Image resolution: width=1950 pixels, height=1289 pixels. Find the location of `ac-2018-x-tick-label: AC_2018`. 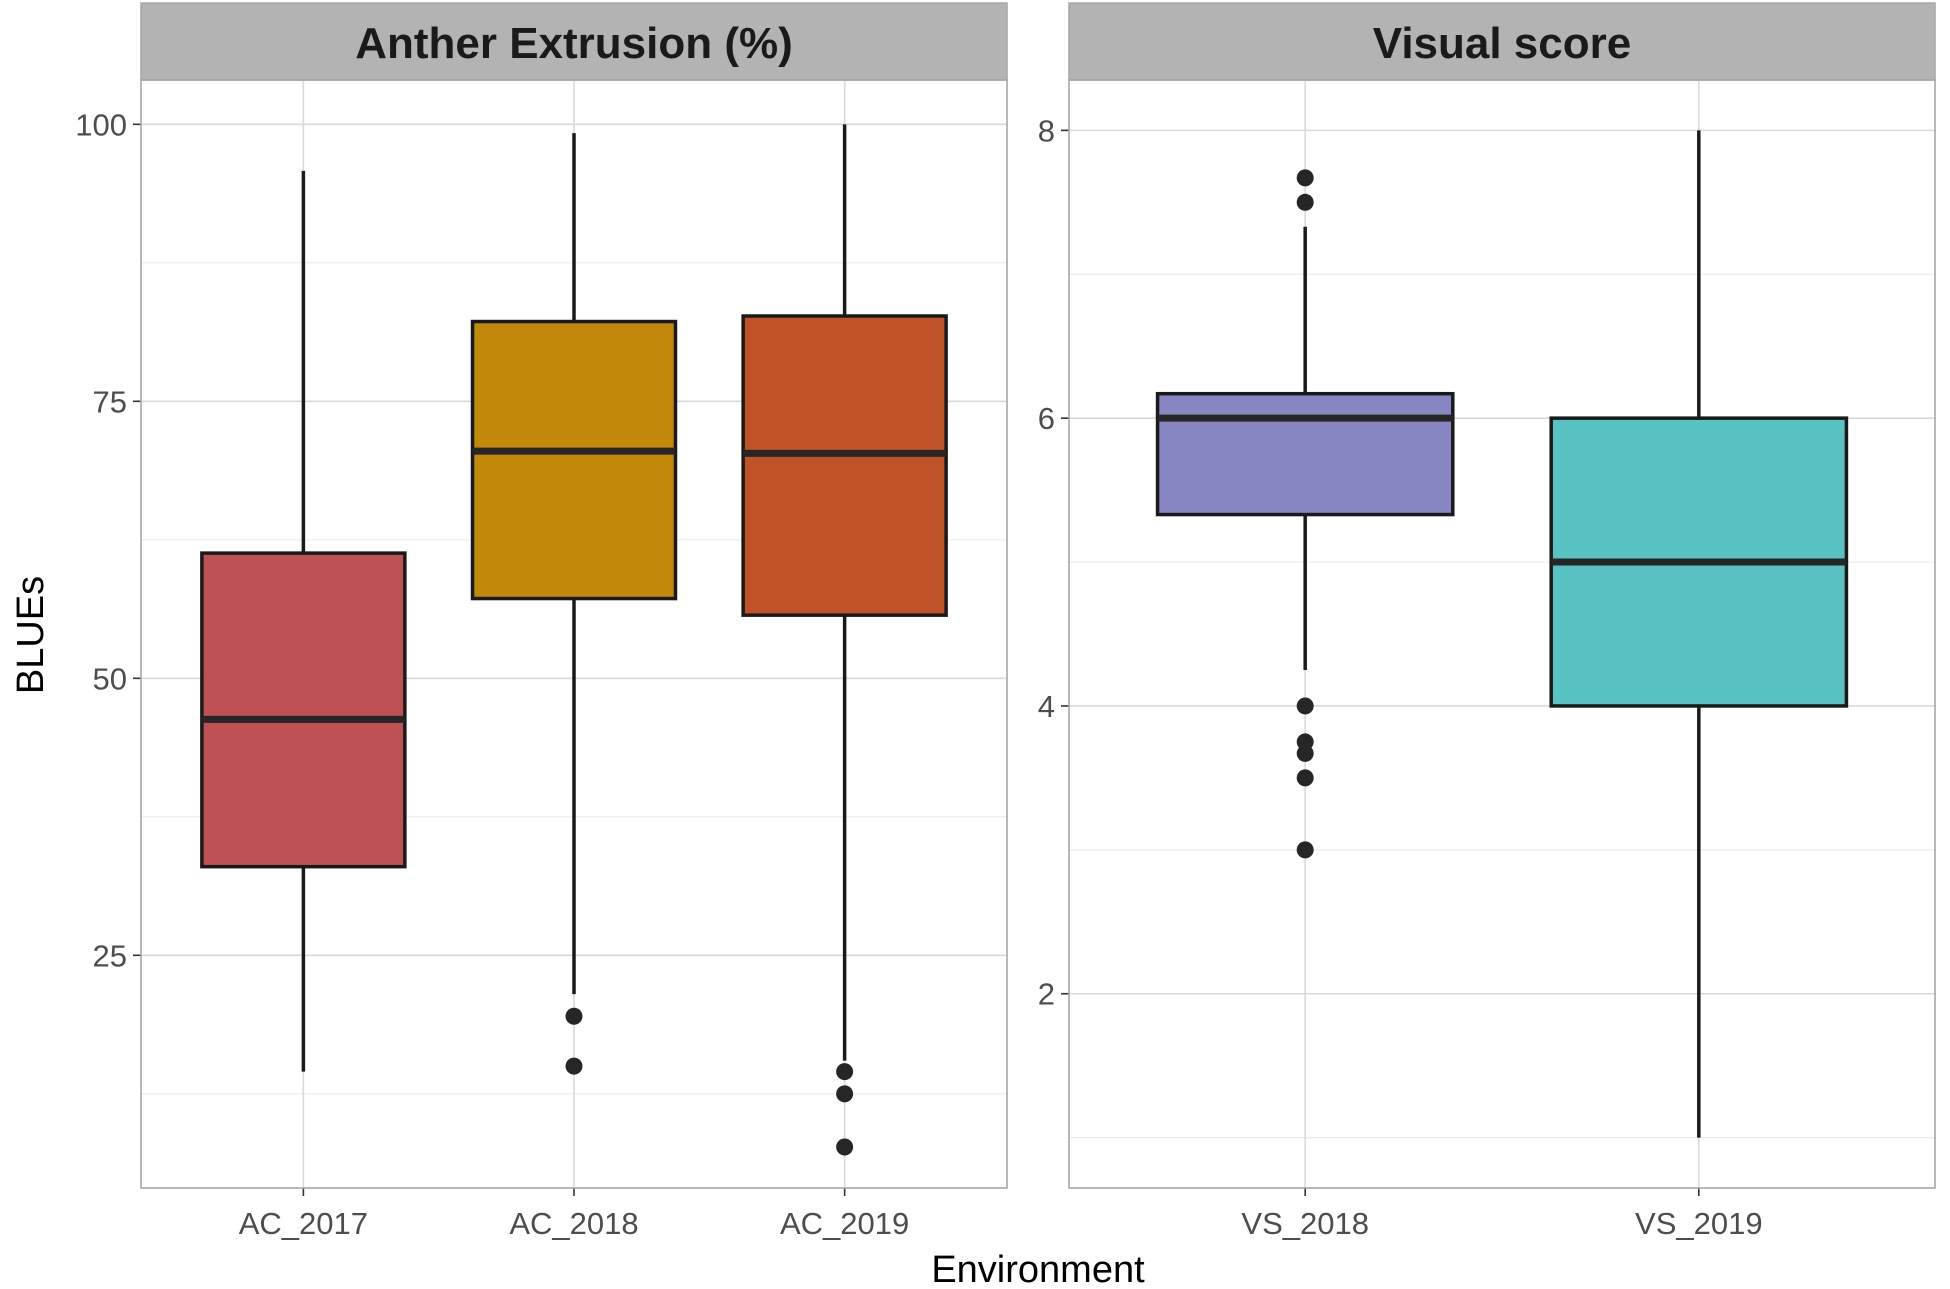

ac-2018-x-tick-label: AC_2018 is located at coordinates (573, 1223).